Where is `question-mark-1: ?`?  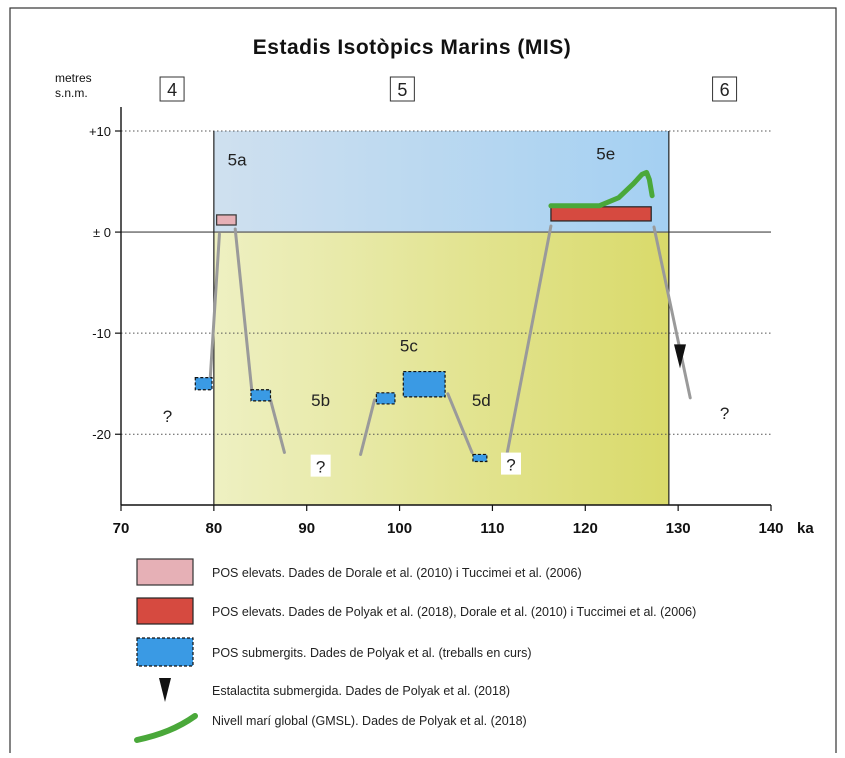 question-mark-1: ? is located at coordinates (320, 467).